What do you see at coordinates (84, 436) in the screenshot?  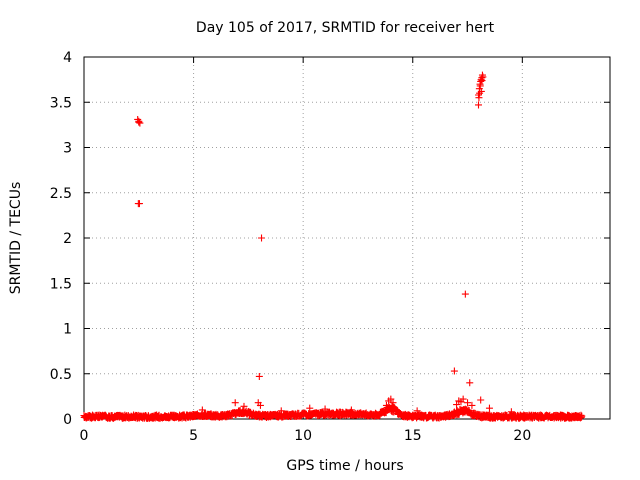 I see `x-tick-label: 0` at bounding box center [84, 436].